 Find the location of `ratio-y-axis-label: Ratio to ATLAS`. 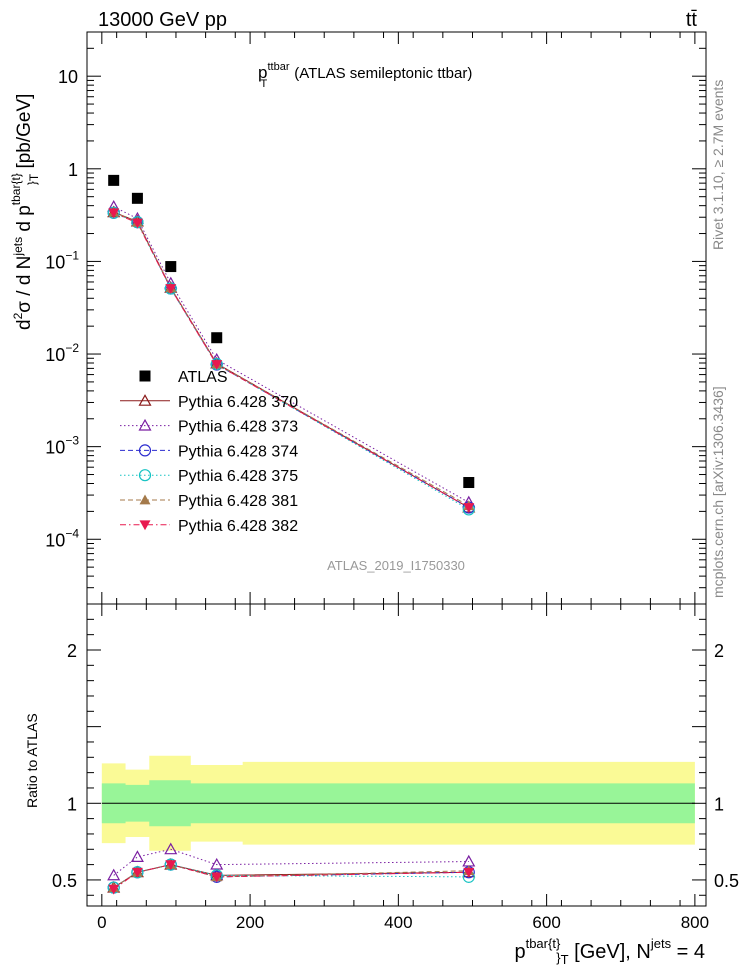

ratio-y-axis-label: Ratio to ATLAS is located at coordinates (32, 760).